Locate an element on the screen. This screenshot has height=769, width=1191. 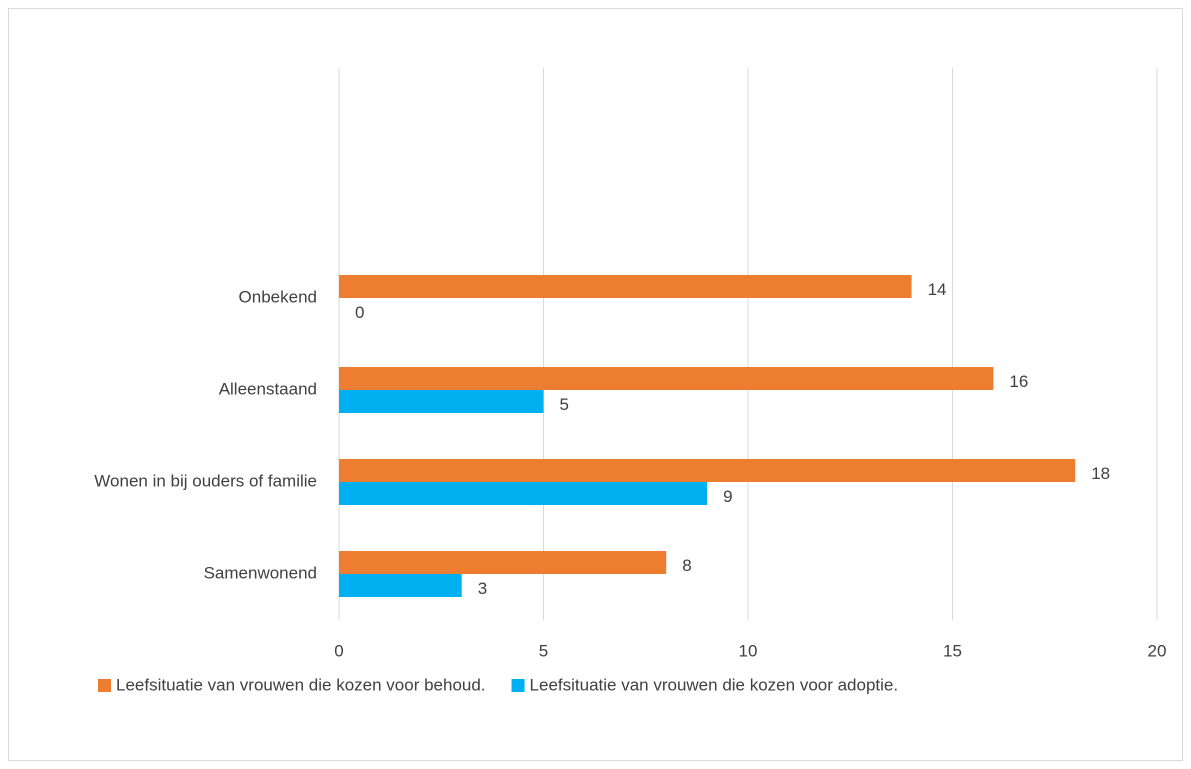
y-tick-label: Onbekend is located at coordinates (278, 296).